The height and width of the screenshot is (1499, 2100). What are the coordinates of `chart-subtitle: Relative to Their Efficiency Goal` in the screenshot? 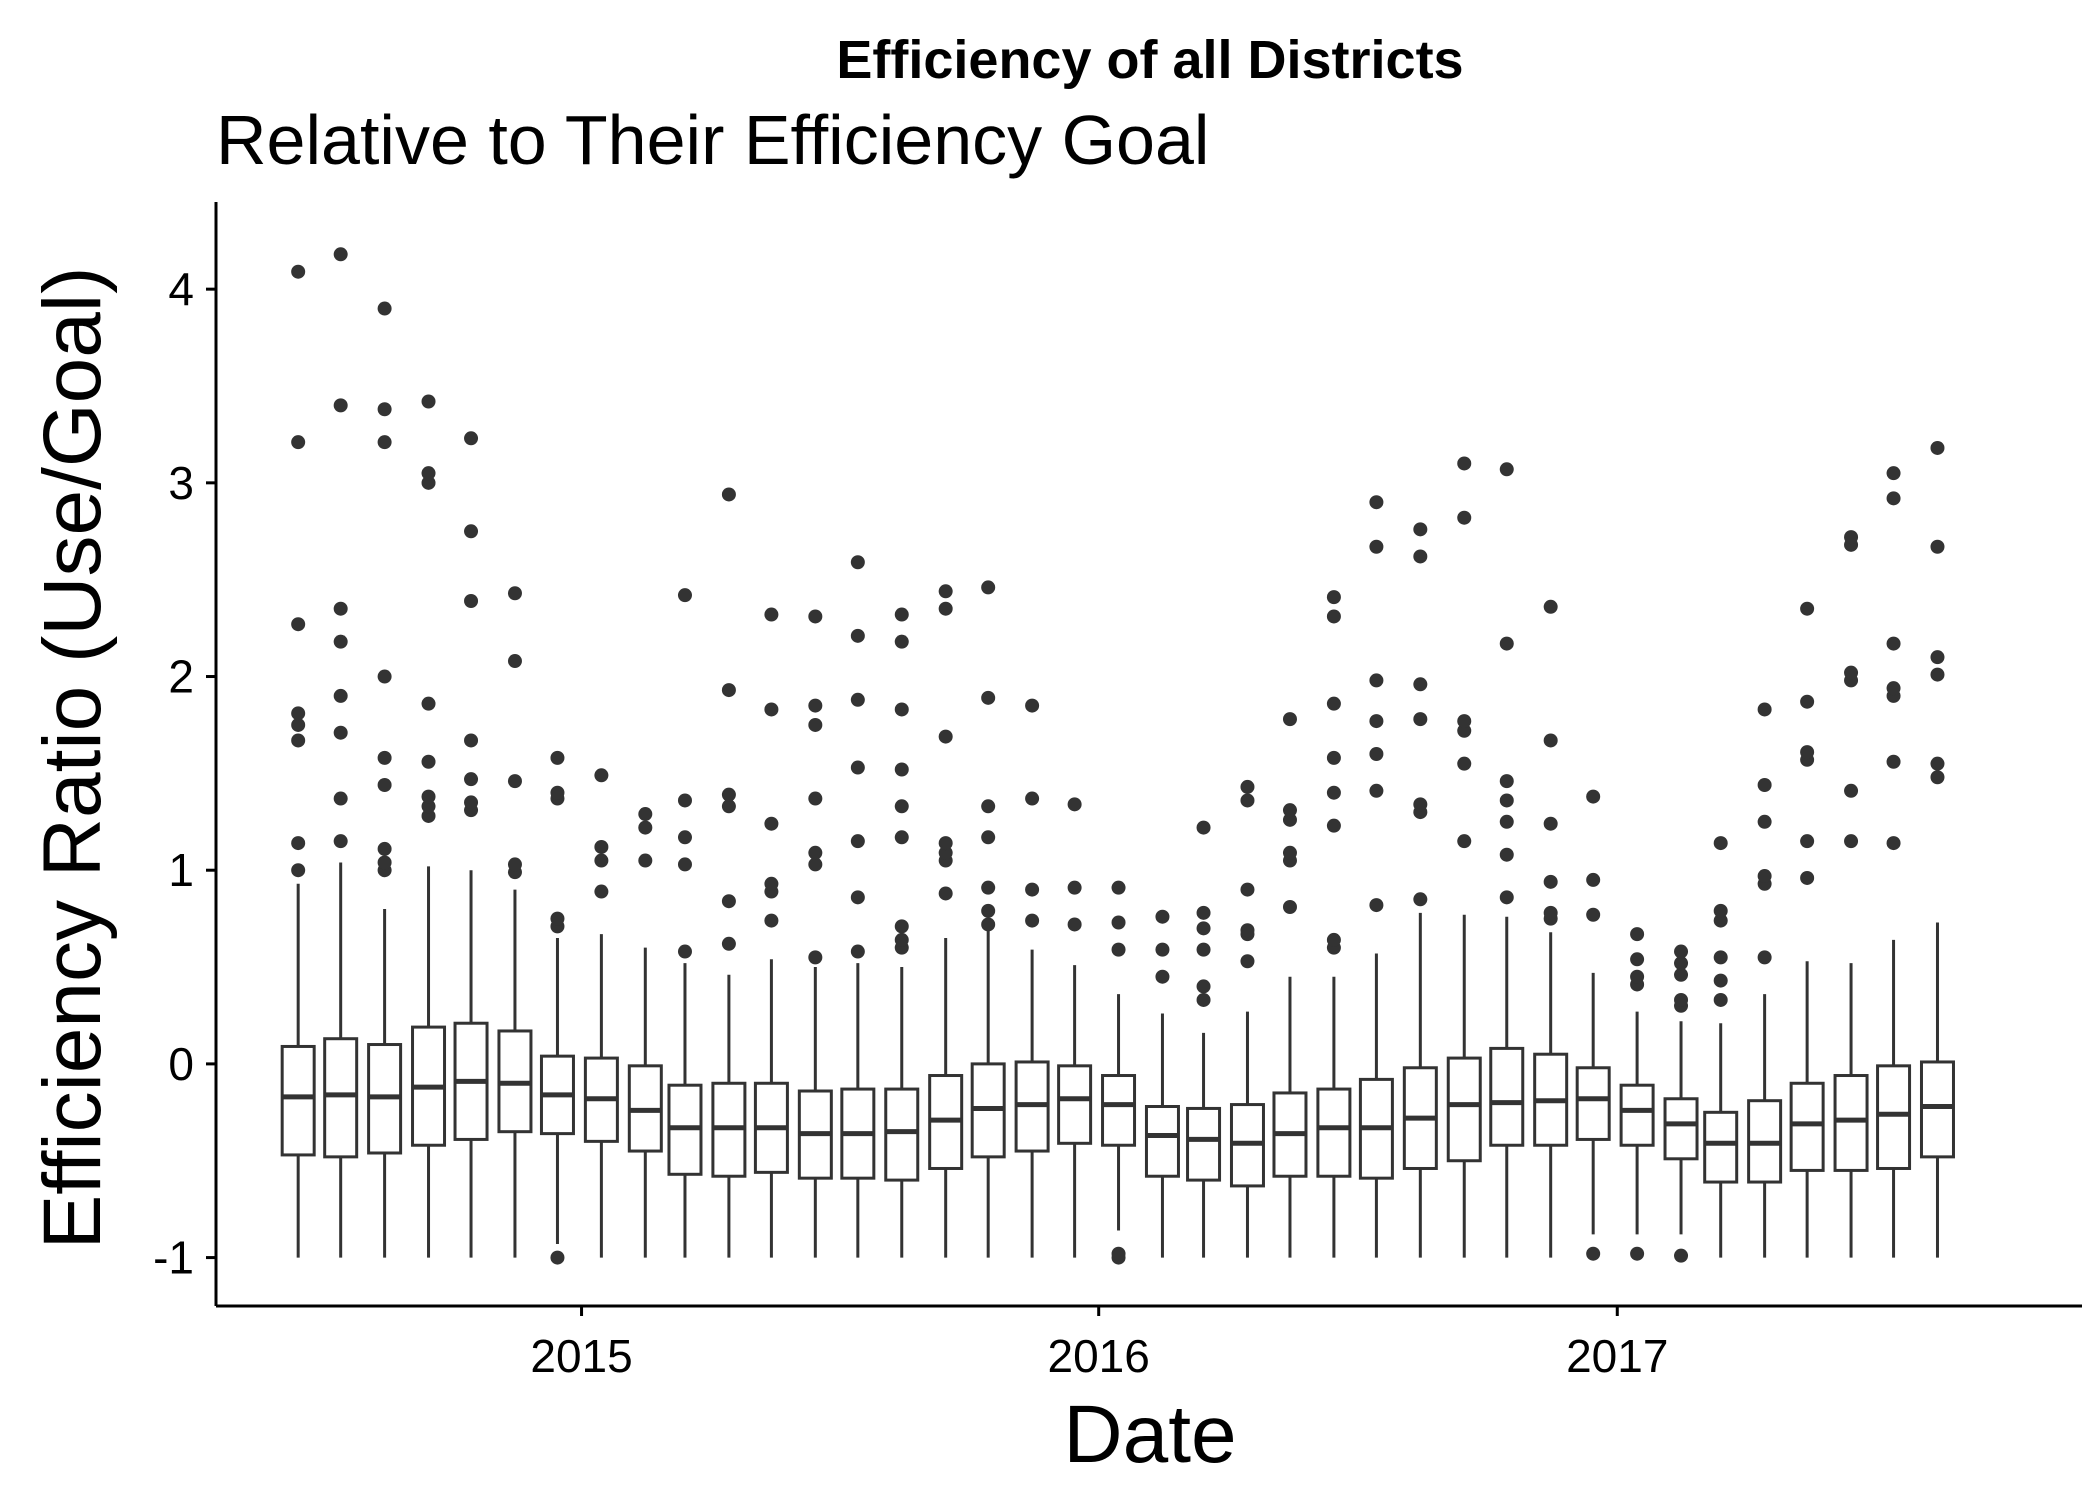 It's located at (712, 140).